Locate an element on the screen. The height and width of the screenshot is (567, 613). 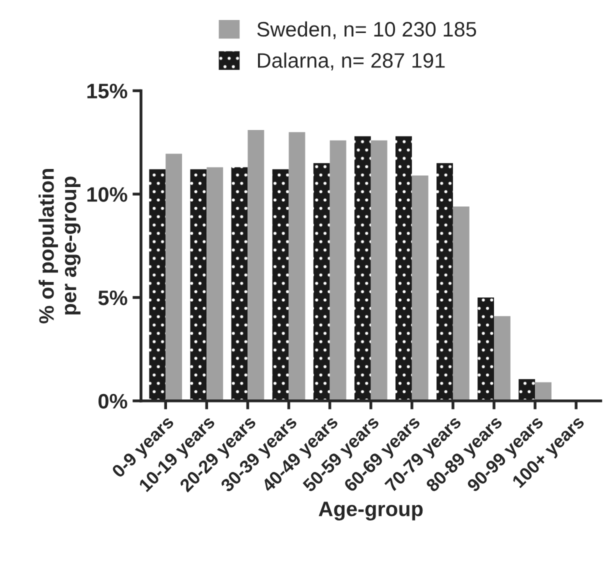
y-tick-label: 5% is located at coordinates (113, 298).